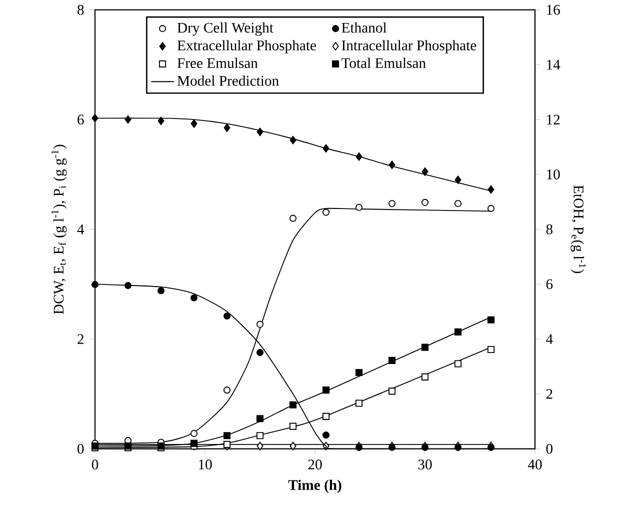  What do you see at coordinates (553, 119) in the screenshot?
I see `y2-tick-label: 12` at bounding box center [553, 119].